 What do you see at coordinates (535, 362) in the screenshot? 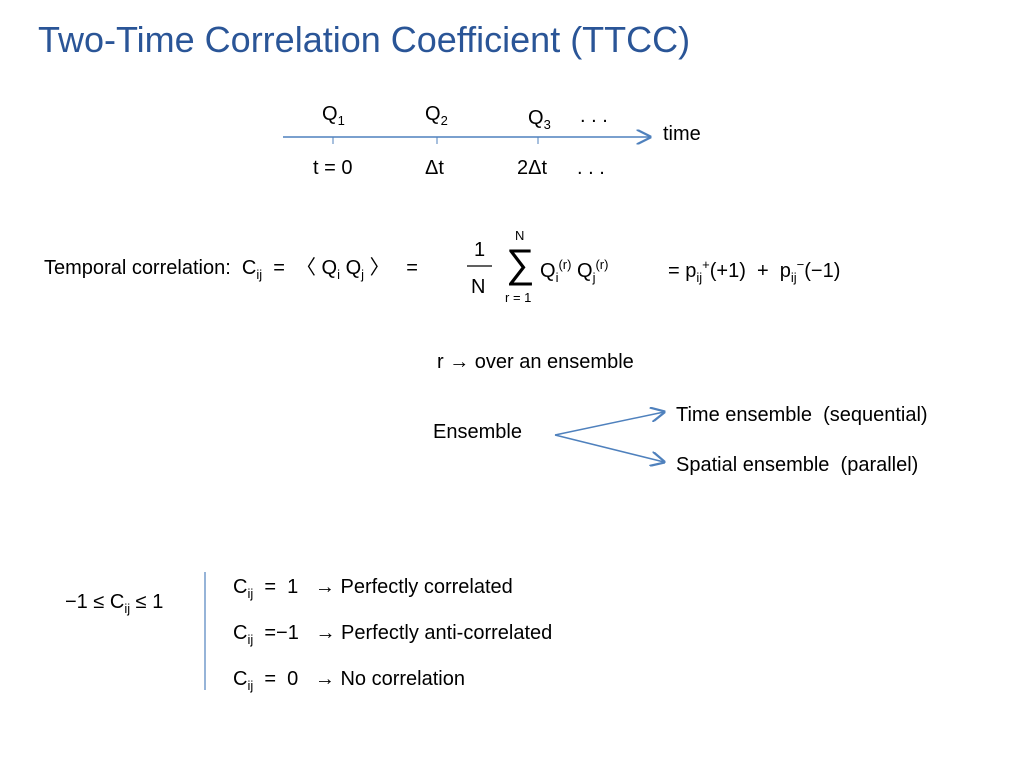
I see `note: r → over an ensemble` at bounding box center [535, 362].